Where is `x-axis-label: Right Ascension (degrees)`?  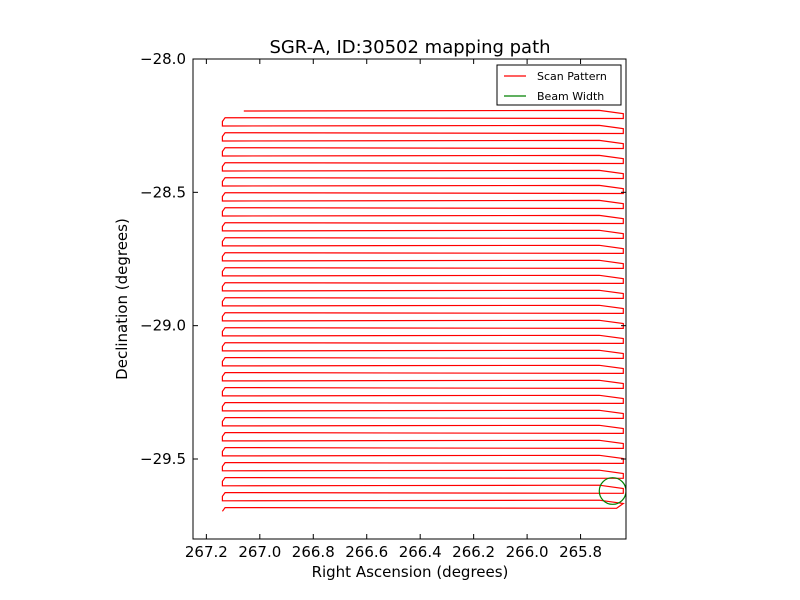
x-axis-label: Right Ascension (degrees) is located at coordinates (410, 572).